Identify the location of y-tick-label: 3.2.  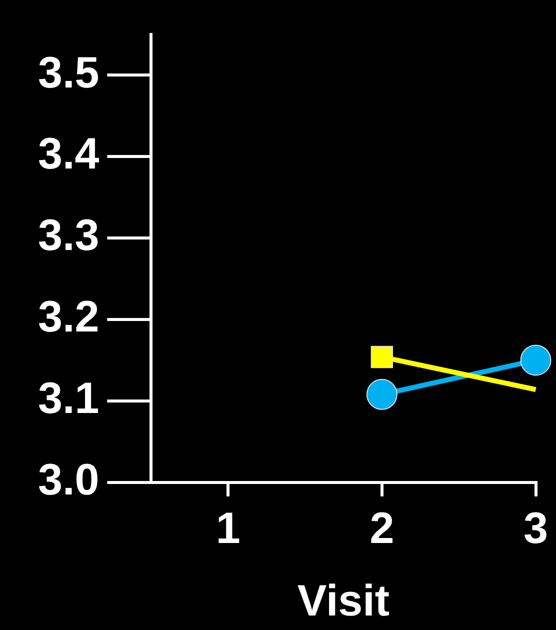
(69, 317).